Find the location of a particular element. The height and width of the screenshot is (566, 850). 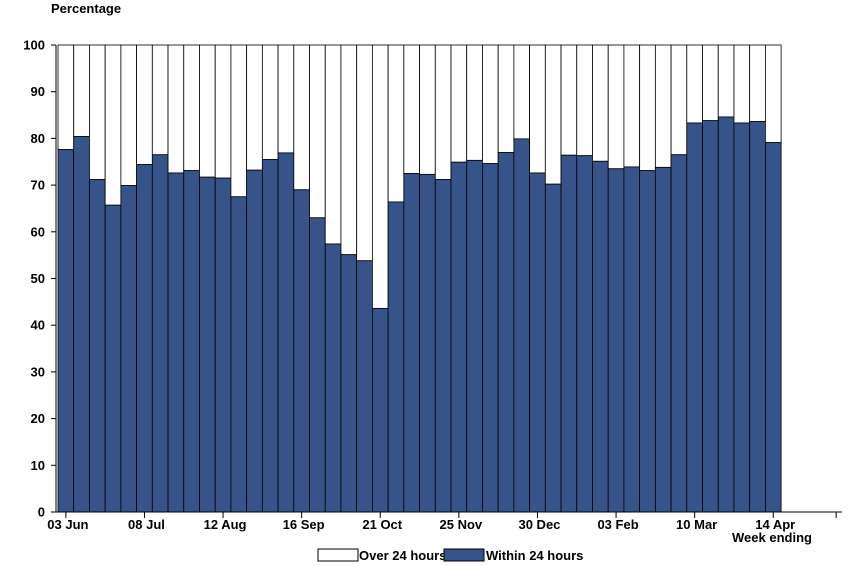

y-tick-label: 30 is located at coordinates (38, 371).